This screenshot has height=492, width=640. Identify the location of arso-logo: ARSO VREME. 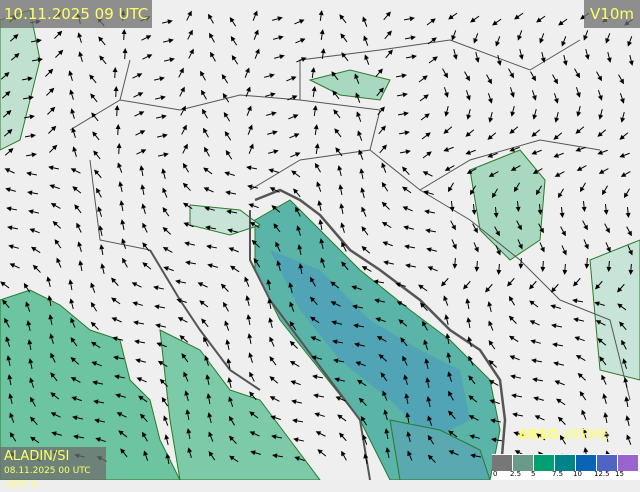
(563, 435).